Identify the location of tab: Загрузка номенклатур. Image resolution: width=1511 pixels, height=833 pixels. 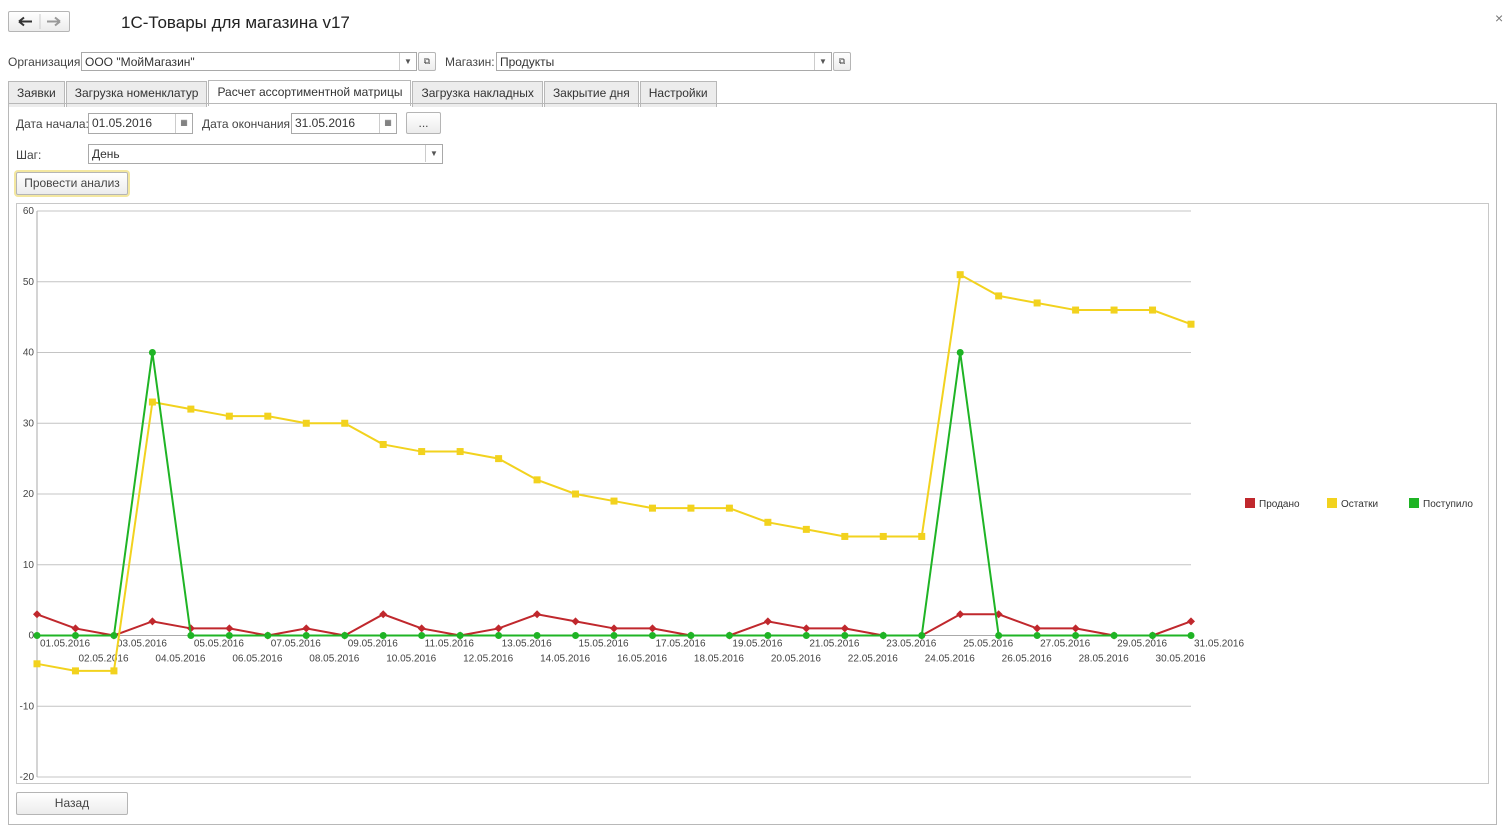
(136, 94).